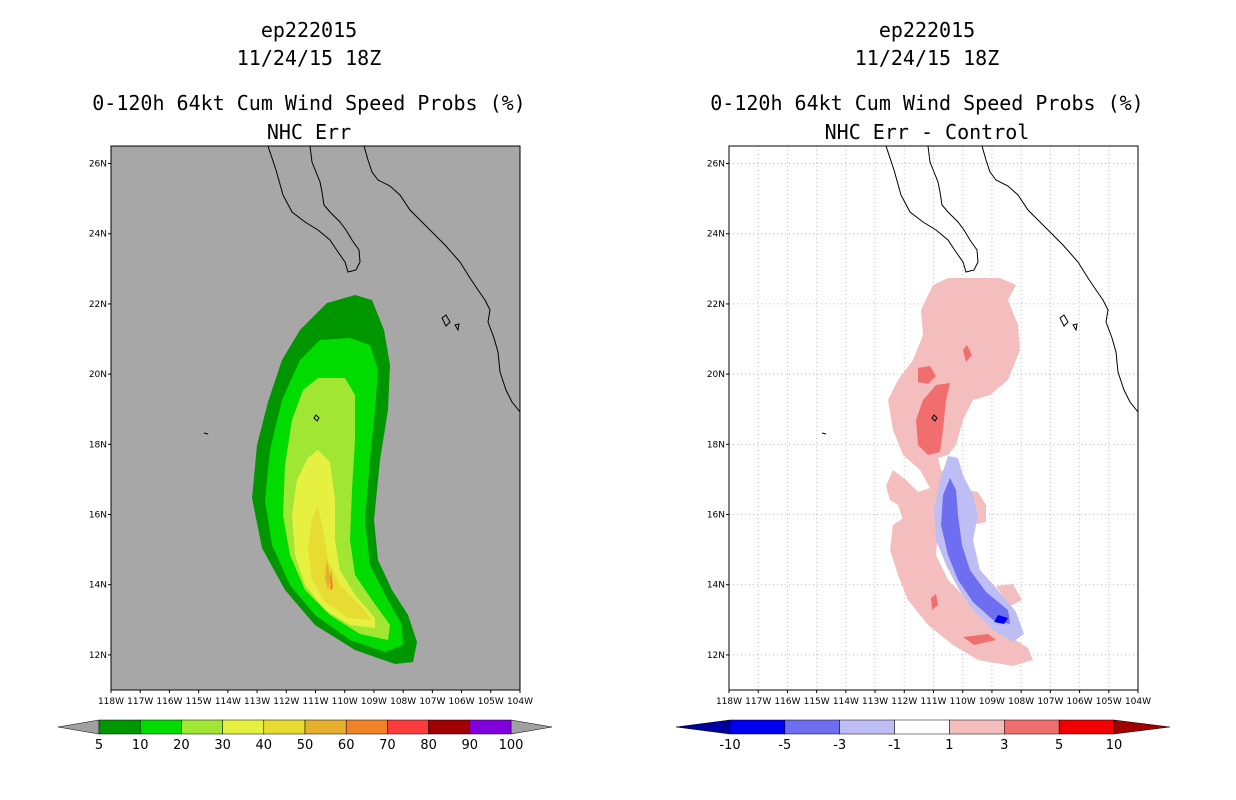 This screenshot has width=1236, height=800. What do you see at coordinates (470, 745) in the screenshot?
I see `colorbar-label: 90` at bounding box center [470, 745].